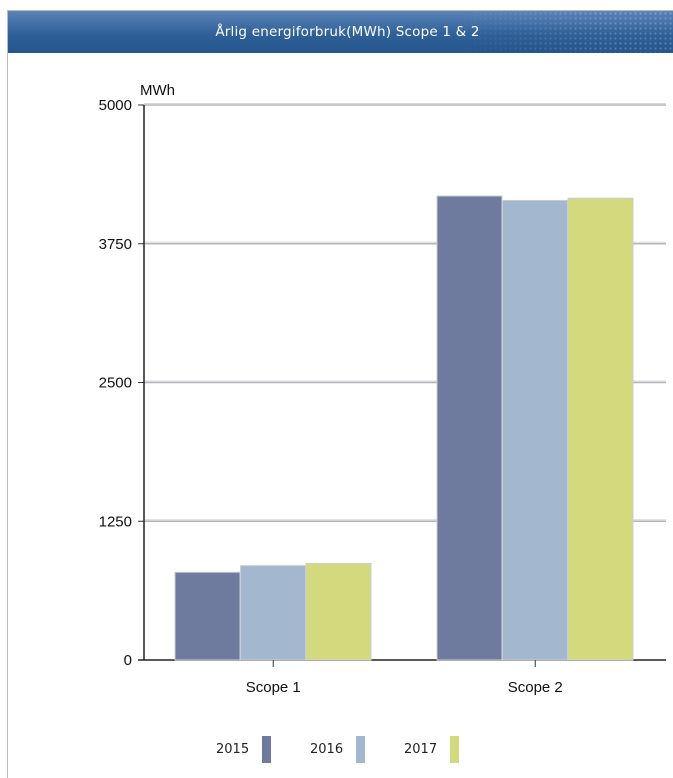 This screenshot has height=778, width=673. What do you see at coordinates (115, 244) in the screenshot?
I see `y-tick-label: 3750` at bounding box center [115, 244].